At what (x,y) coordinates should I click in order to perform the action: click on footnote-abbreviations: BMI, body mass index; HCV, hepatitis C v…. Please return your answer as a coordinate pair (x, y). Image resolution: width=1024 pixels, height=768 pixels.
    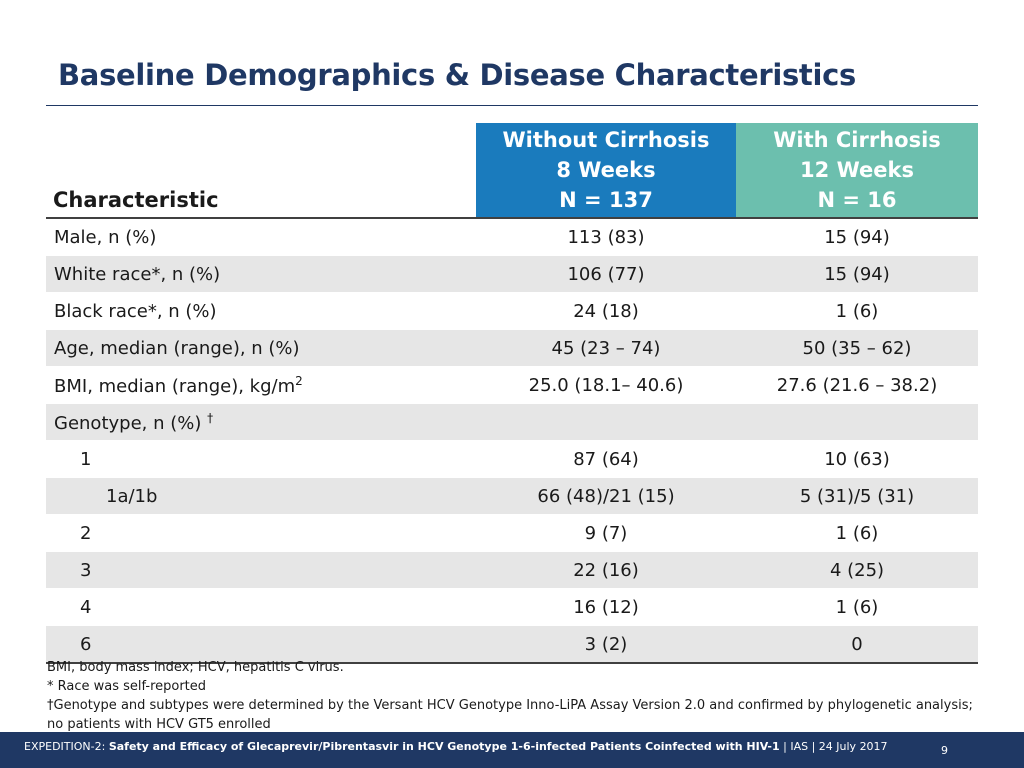
    Looking at the image, I should click on (195, 667).